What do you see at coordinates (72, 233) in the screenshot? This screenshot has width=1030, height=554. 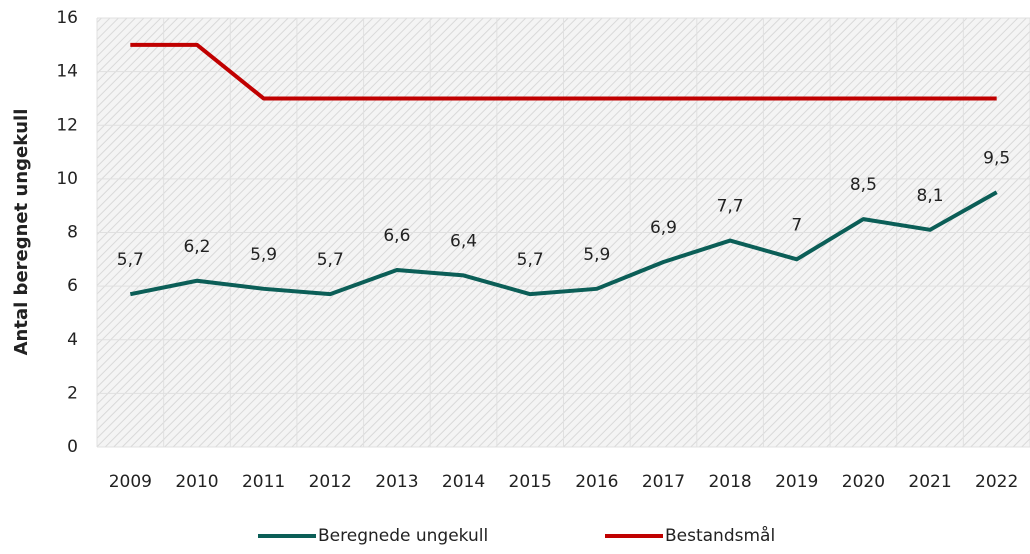 I see `y-tick-label: 8` at bounding box center [72, 233].